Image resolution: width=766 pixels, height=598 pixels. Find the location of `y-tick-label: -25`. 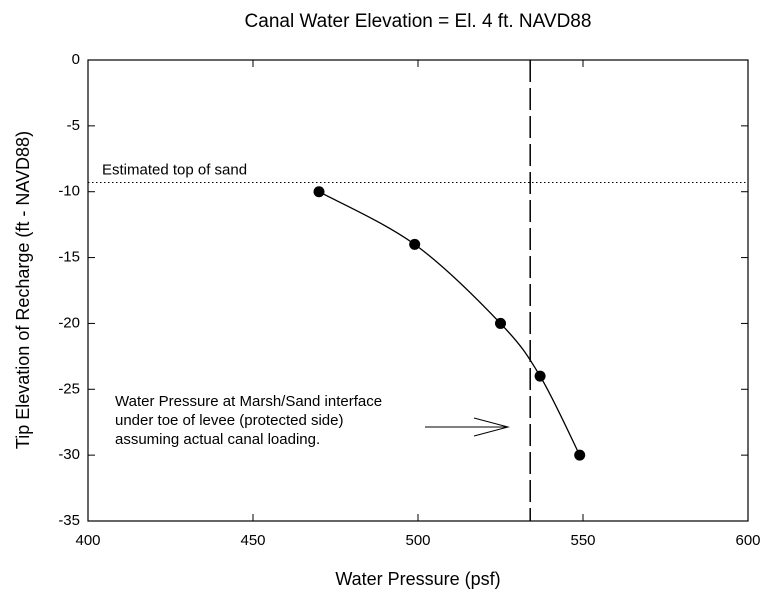

y-tick-label: -25 is located at coordinates (69, 388).